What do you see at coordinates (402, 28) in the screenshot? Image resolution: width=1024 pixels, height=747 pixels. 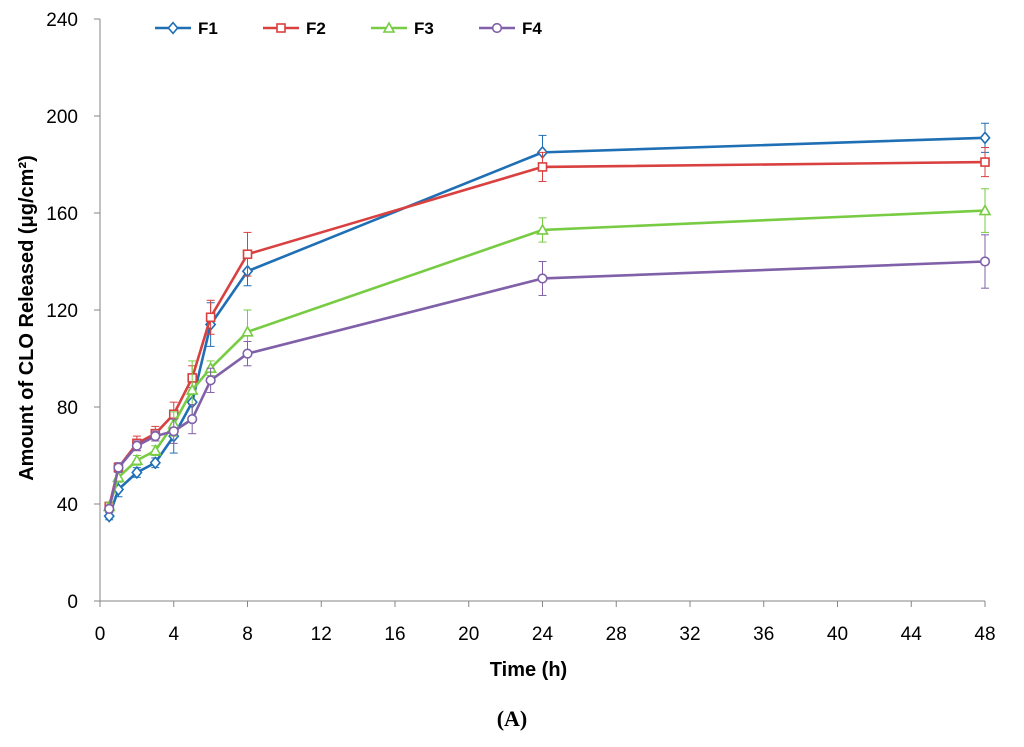 I see `legend-item-f3: F3` at bounding box center [402, 28].